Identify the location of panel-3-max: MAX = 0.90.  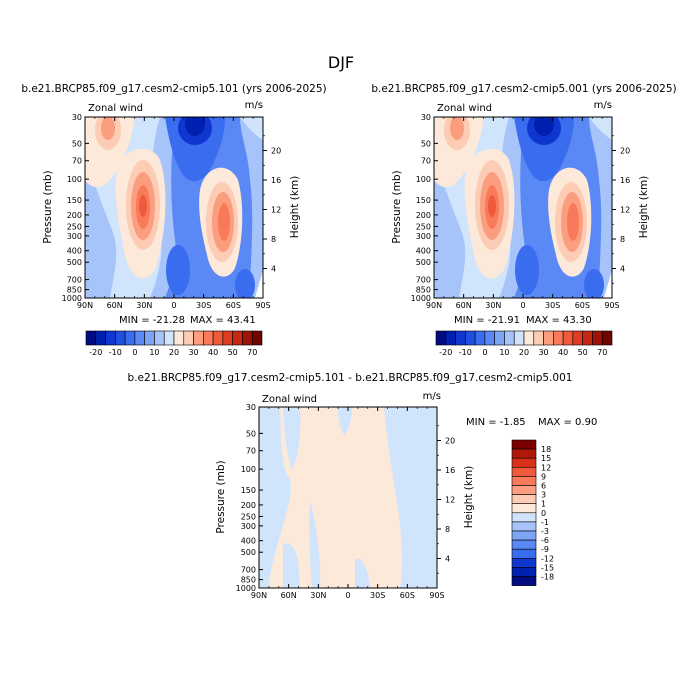
(567, 422).